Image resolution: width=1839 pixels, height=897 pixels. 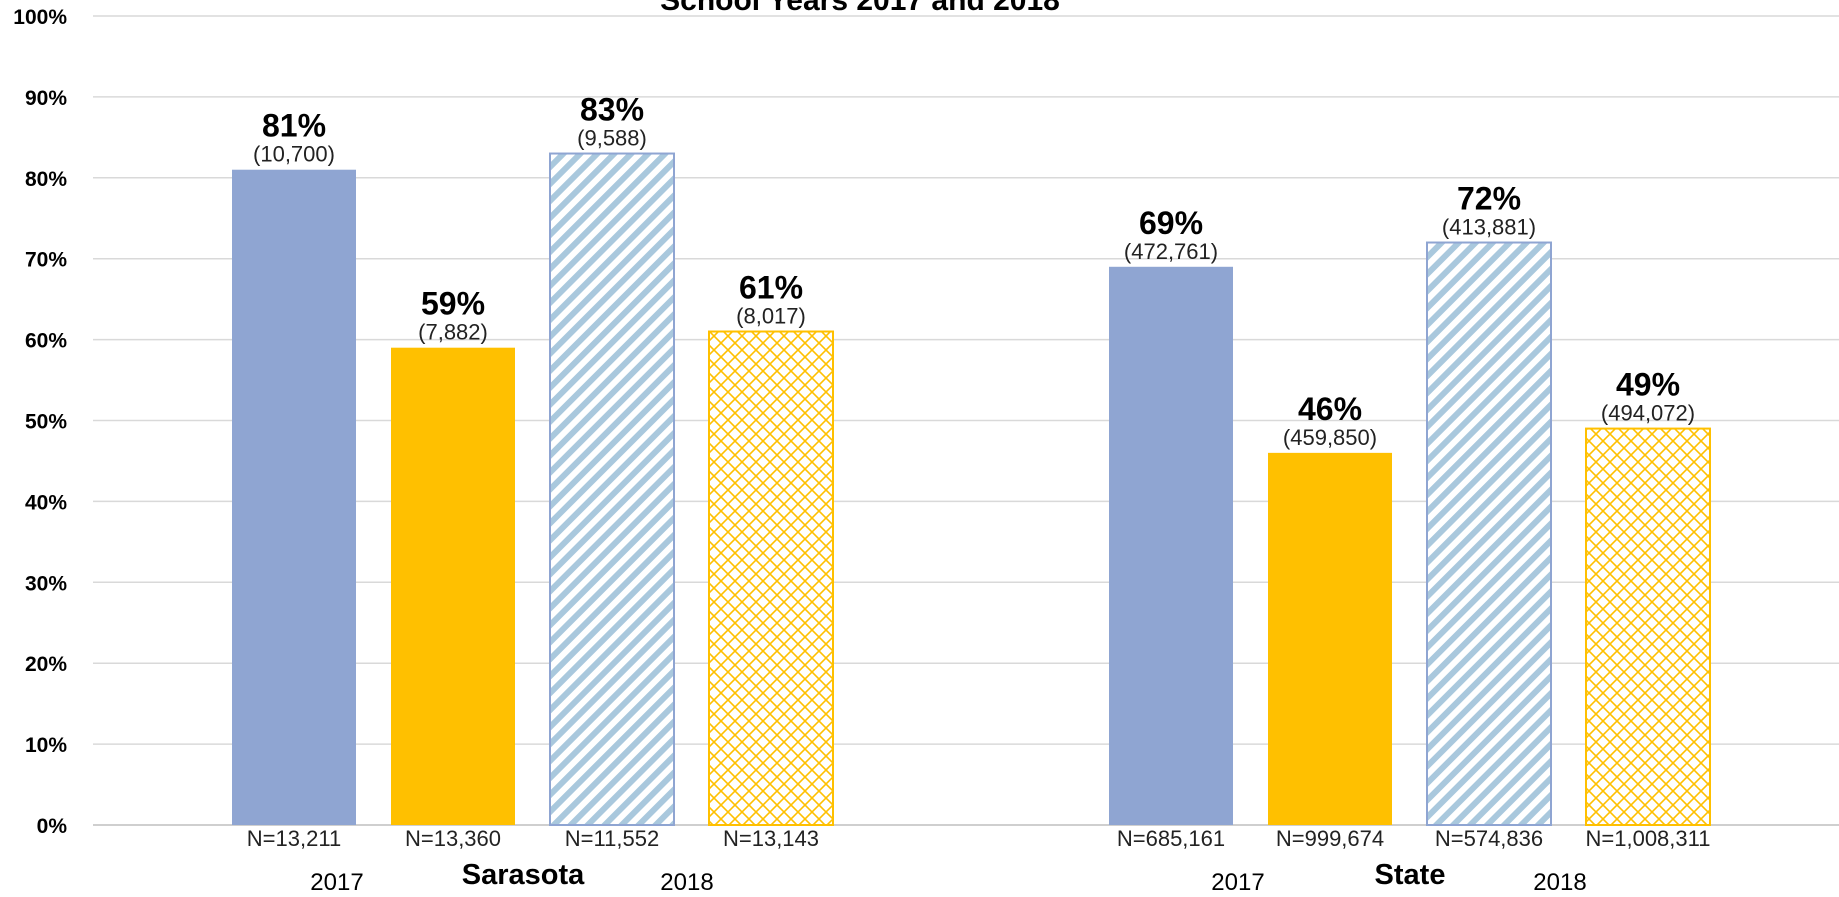 What do you see at coordinates (1171, 838) in the screenshot?
I see `bar-n-label: N=685,161` at bounding box center [1171, 838].